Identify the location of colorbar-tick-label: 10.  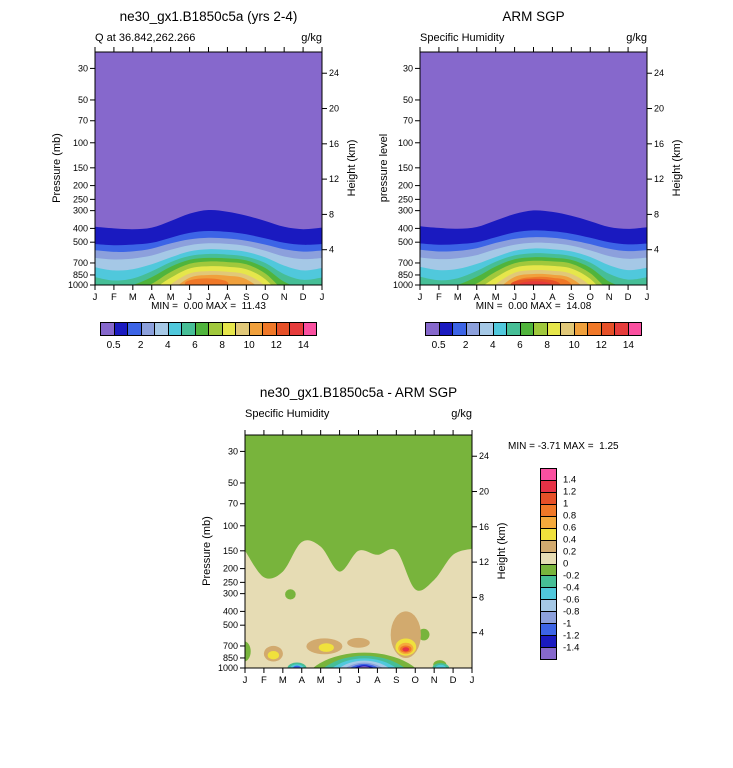
(574, 345).